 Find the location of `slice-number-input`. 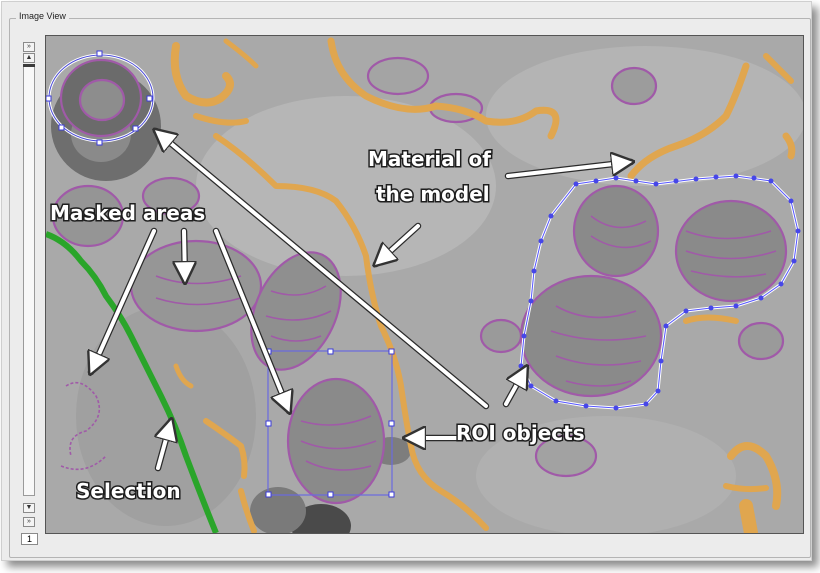

slice-number-input is located at coordinates (29, 539).